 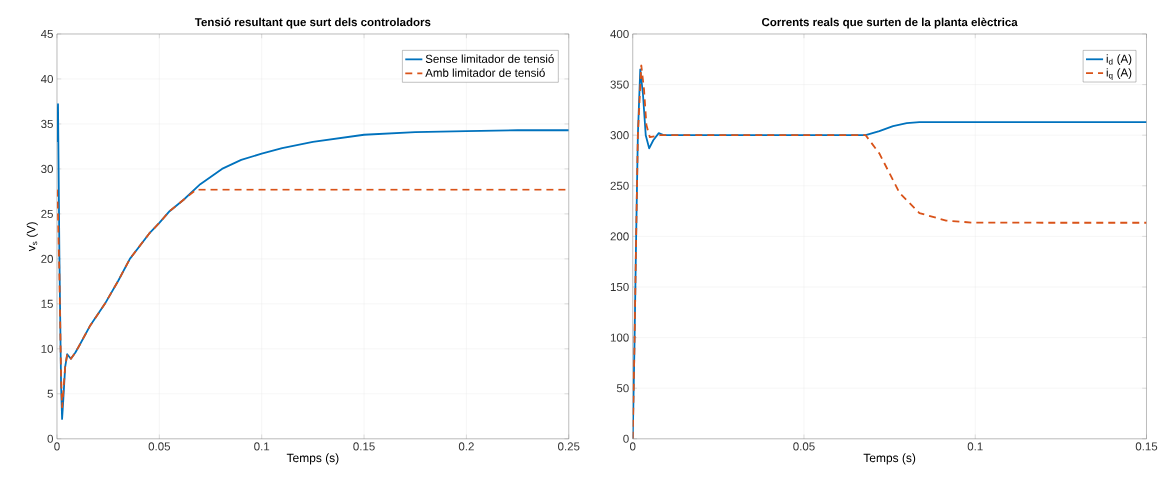 What do you see at coordinates (485, 73) in the screenshot?
I see `legend-label: Amb limitador de tensió` at bounding box center [485, 73].